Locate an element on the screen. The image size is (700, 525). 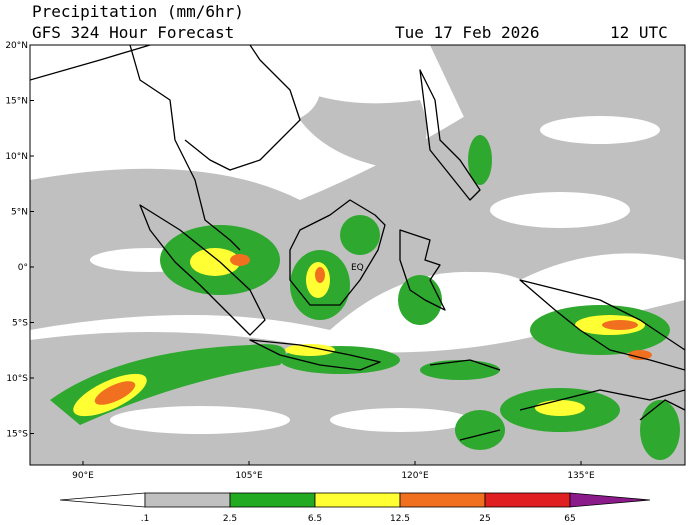
colorbar-label: .1 is located at coordinates (145, 519).